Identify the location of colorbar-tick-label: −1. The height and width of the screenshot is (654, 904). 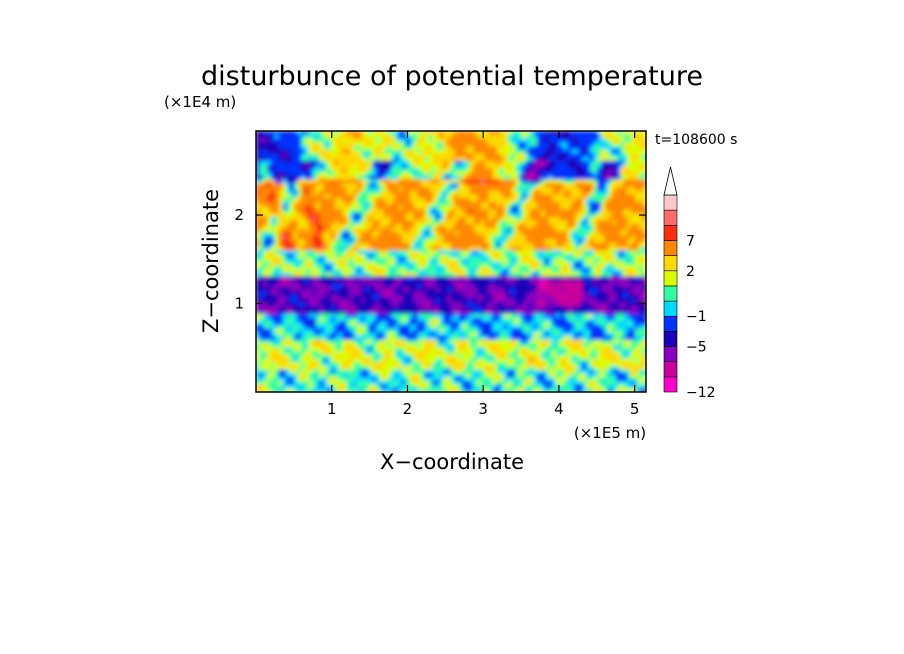
(696, 317).